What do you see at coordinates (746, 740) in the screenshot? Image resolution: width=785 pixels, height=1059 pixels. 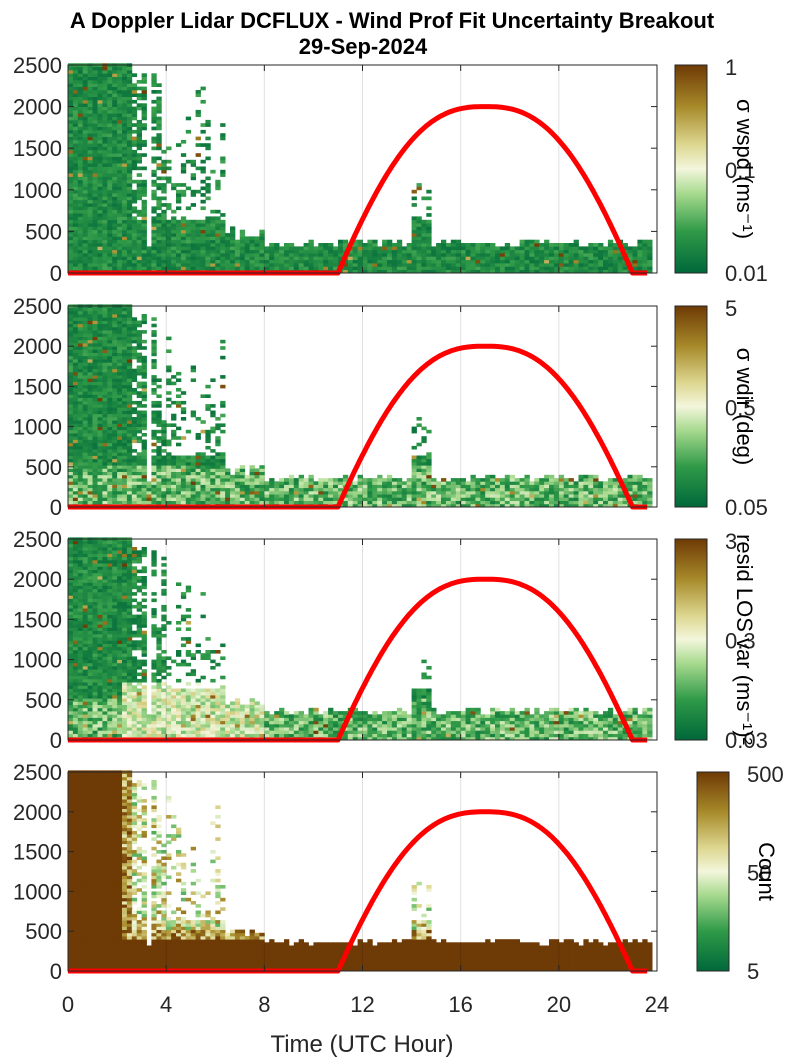 I see `colorbar-tick-label: 0.03` at bounding box center [746, 740].